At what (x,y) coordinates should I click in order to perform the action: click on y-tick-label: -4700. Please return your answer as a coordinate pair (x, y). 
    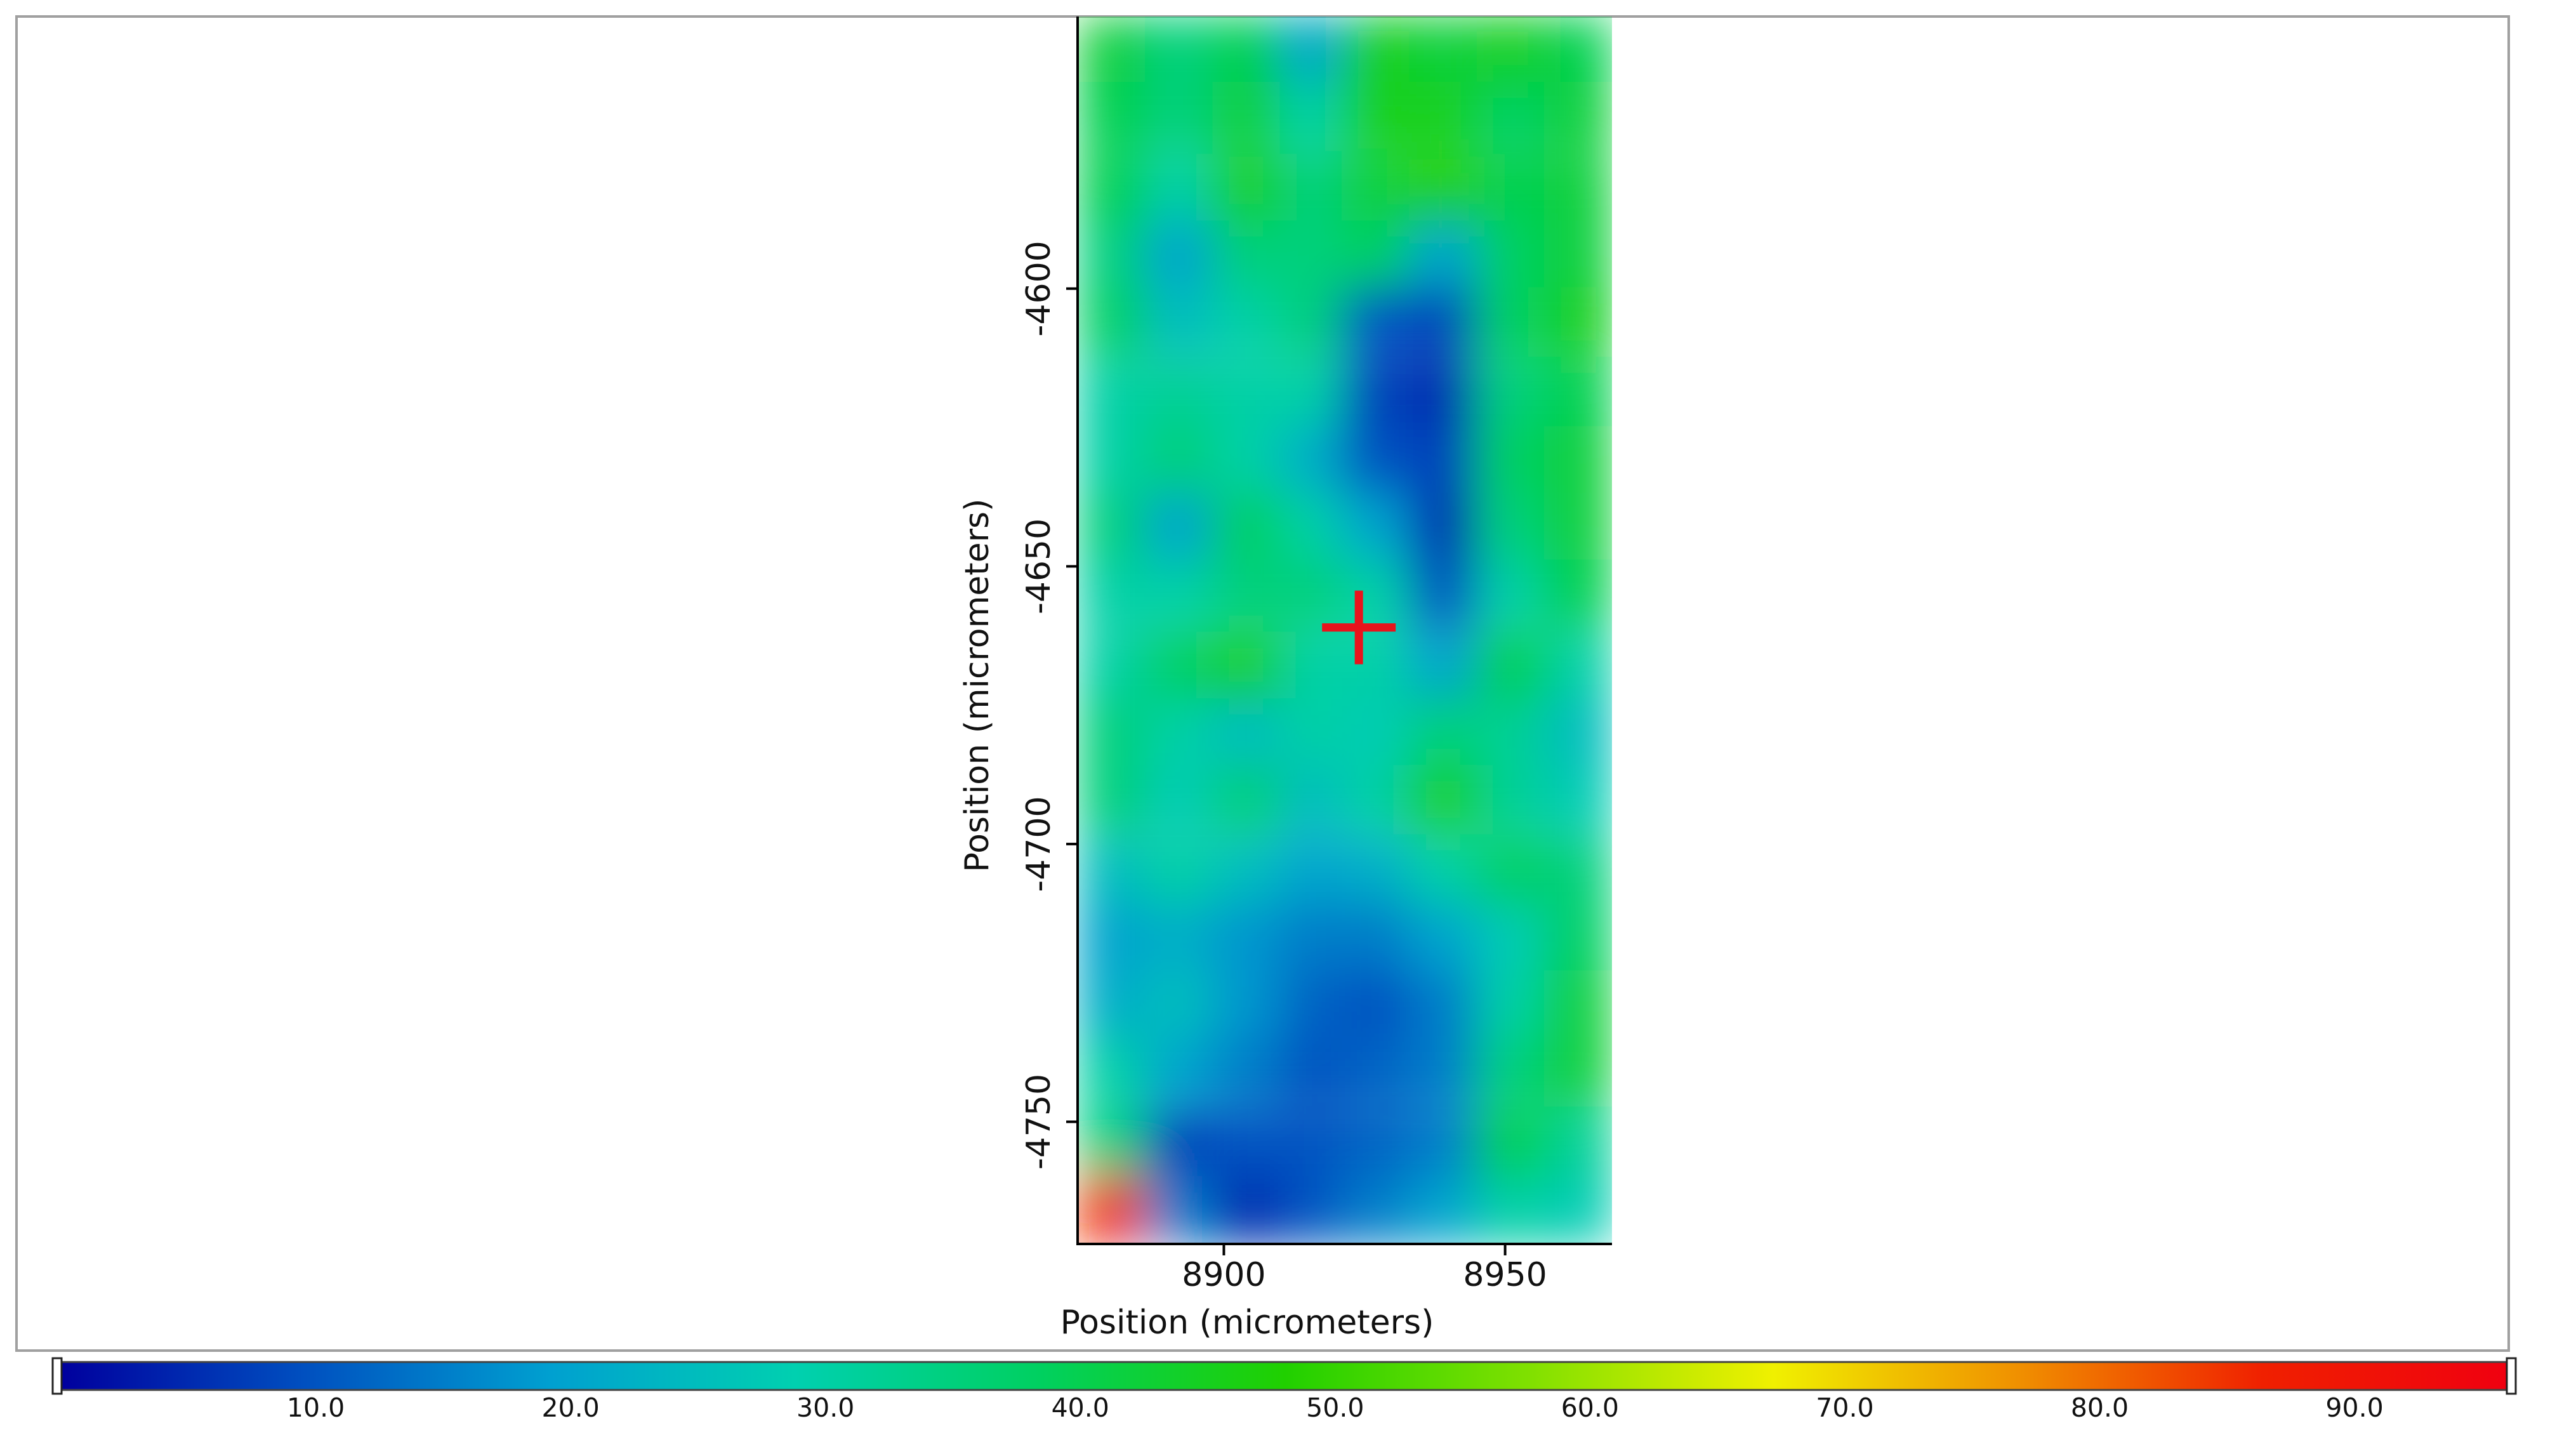
    Looking at the image, I should click on (1039, 844).